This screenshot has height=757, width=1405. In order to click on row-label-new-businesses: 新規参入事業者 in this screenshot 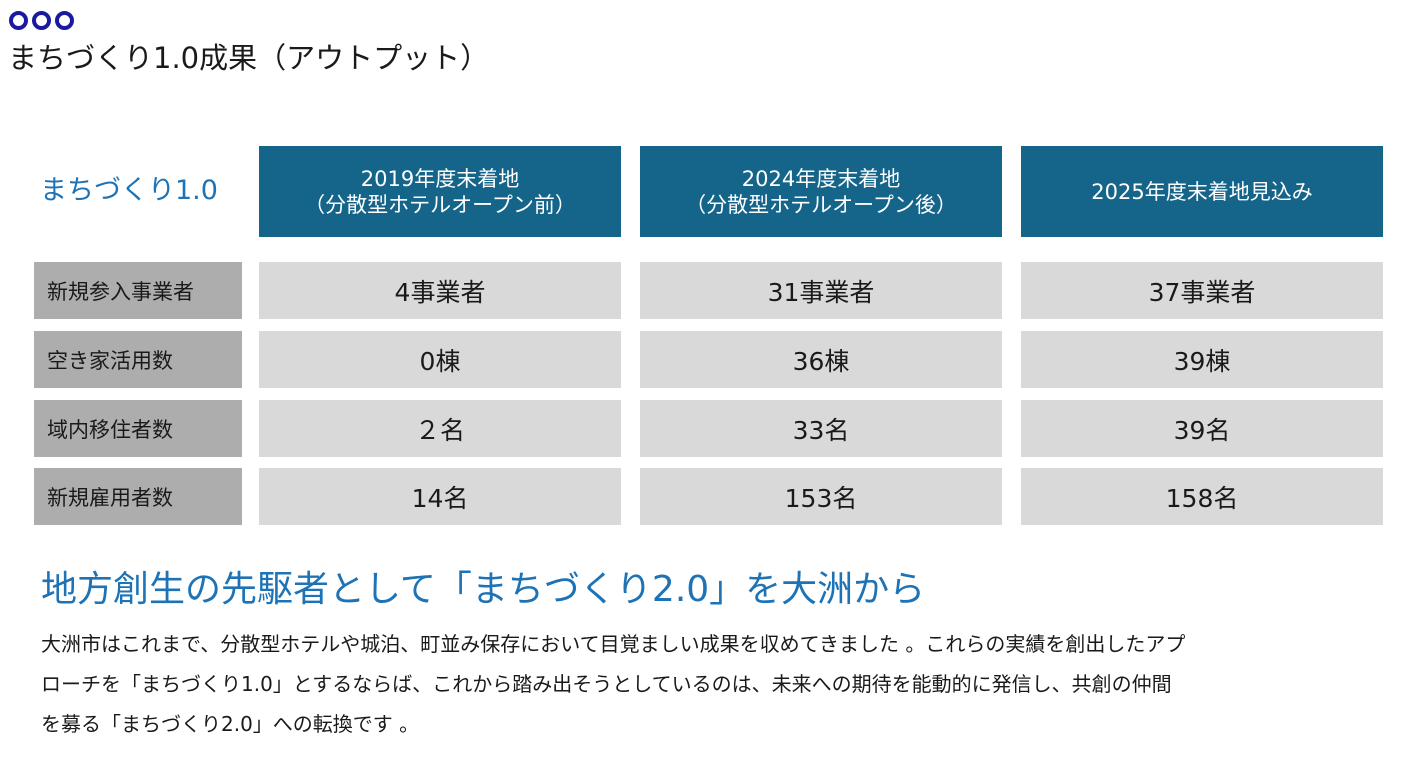, I will do `click(138, 290)`.